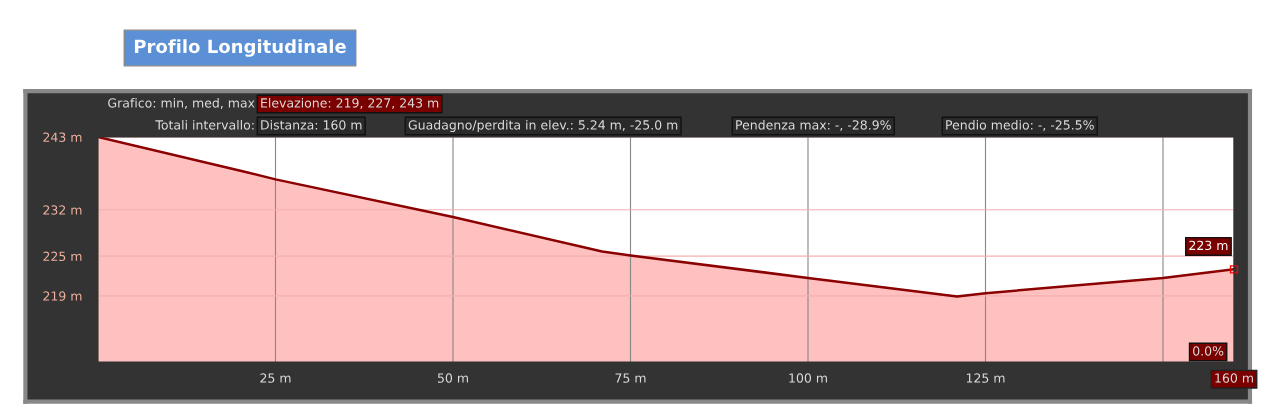 The width and height of the screenshot is (1269, 414). I want to click on text: Pendenza max: -, -28.9%, so click(813, 125).